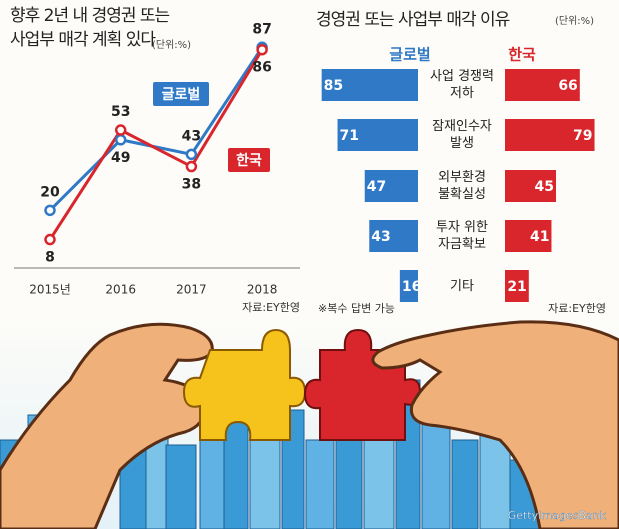  I want to click on x-tick-label: 2015년, so click(50, 290).